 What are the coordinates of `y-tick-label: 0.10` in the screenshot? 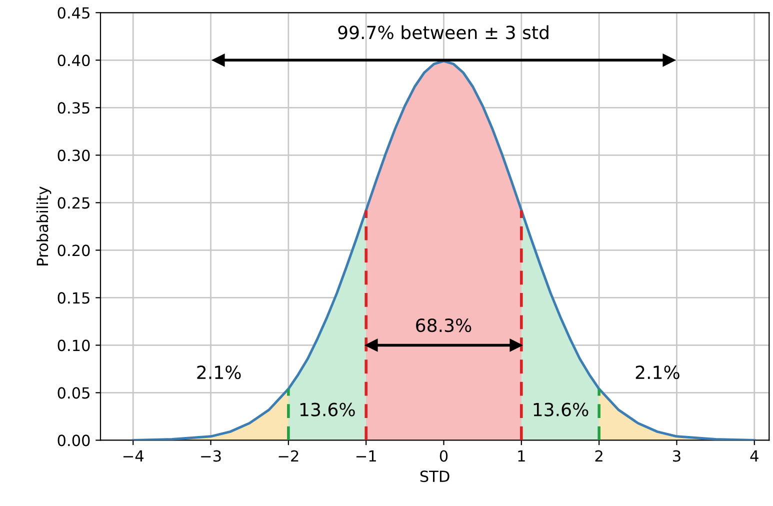 It's located at (74, 346).